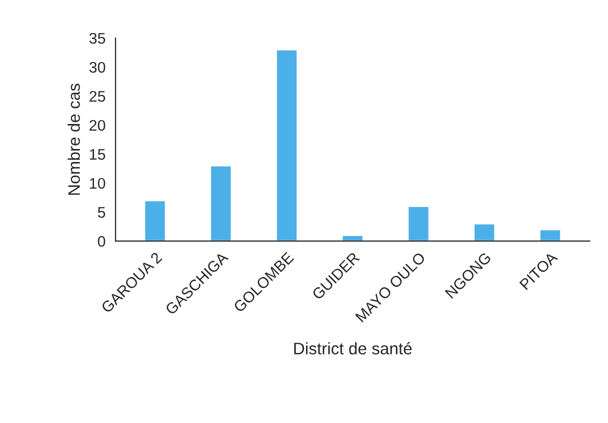 The width and height of the screenshot is (608, 423). Describe the element at coordinates (102, 212) in the screenshot. I see `y-tick-label: 5` at that location.